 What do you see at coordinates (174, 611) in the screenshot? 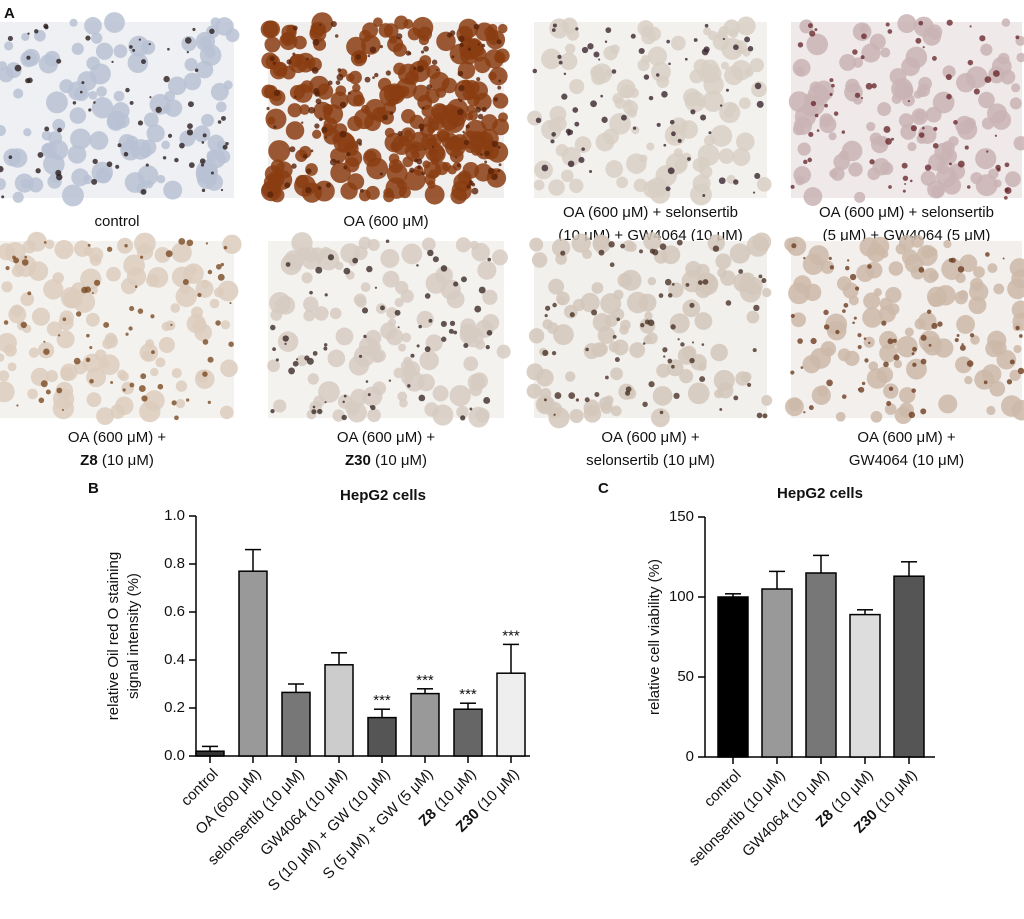
I see `y-tick-label: 0.6` at bounding box center [174, 611].